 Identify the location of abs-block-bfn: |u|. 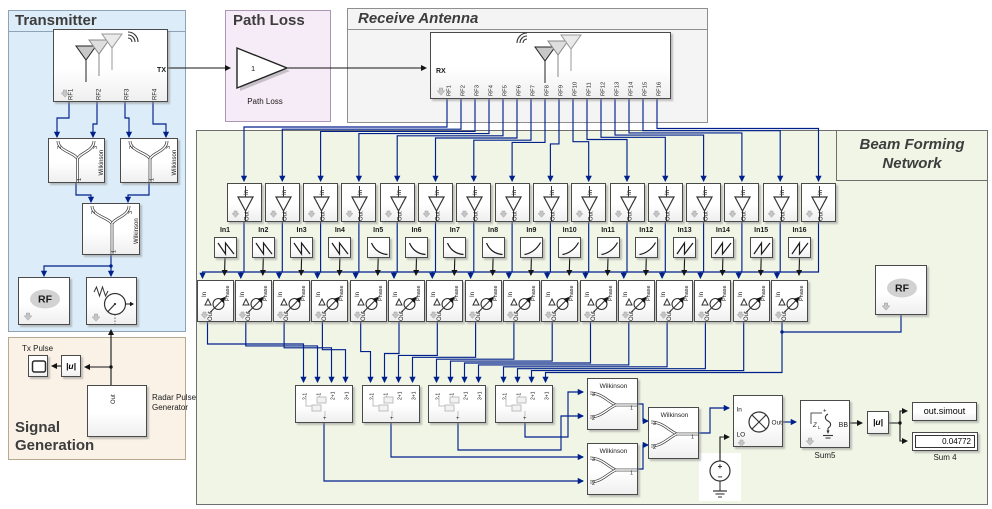
(878, 422).